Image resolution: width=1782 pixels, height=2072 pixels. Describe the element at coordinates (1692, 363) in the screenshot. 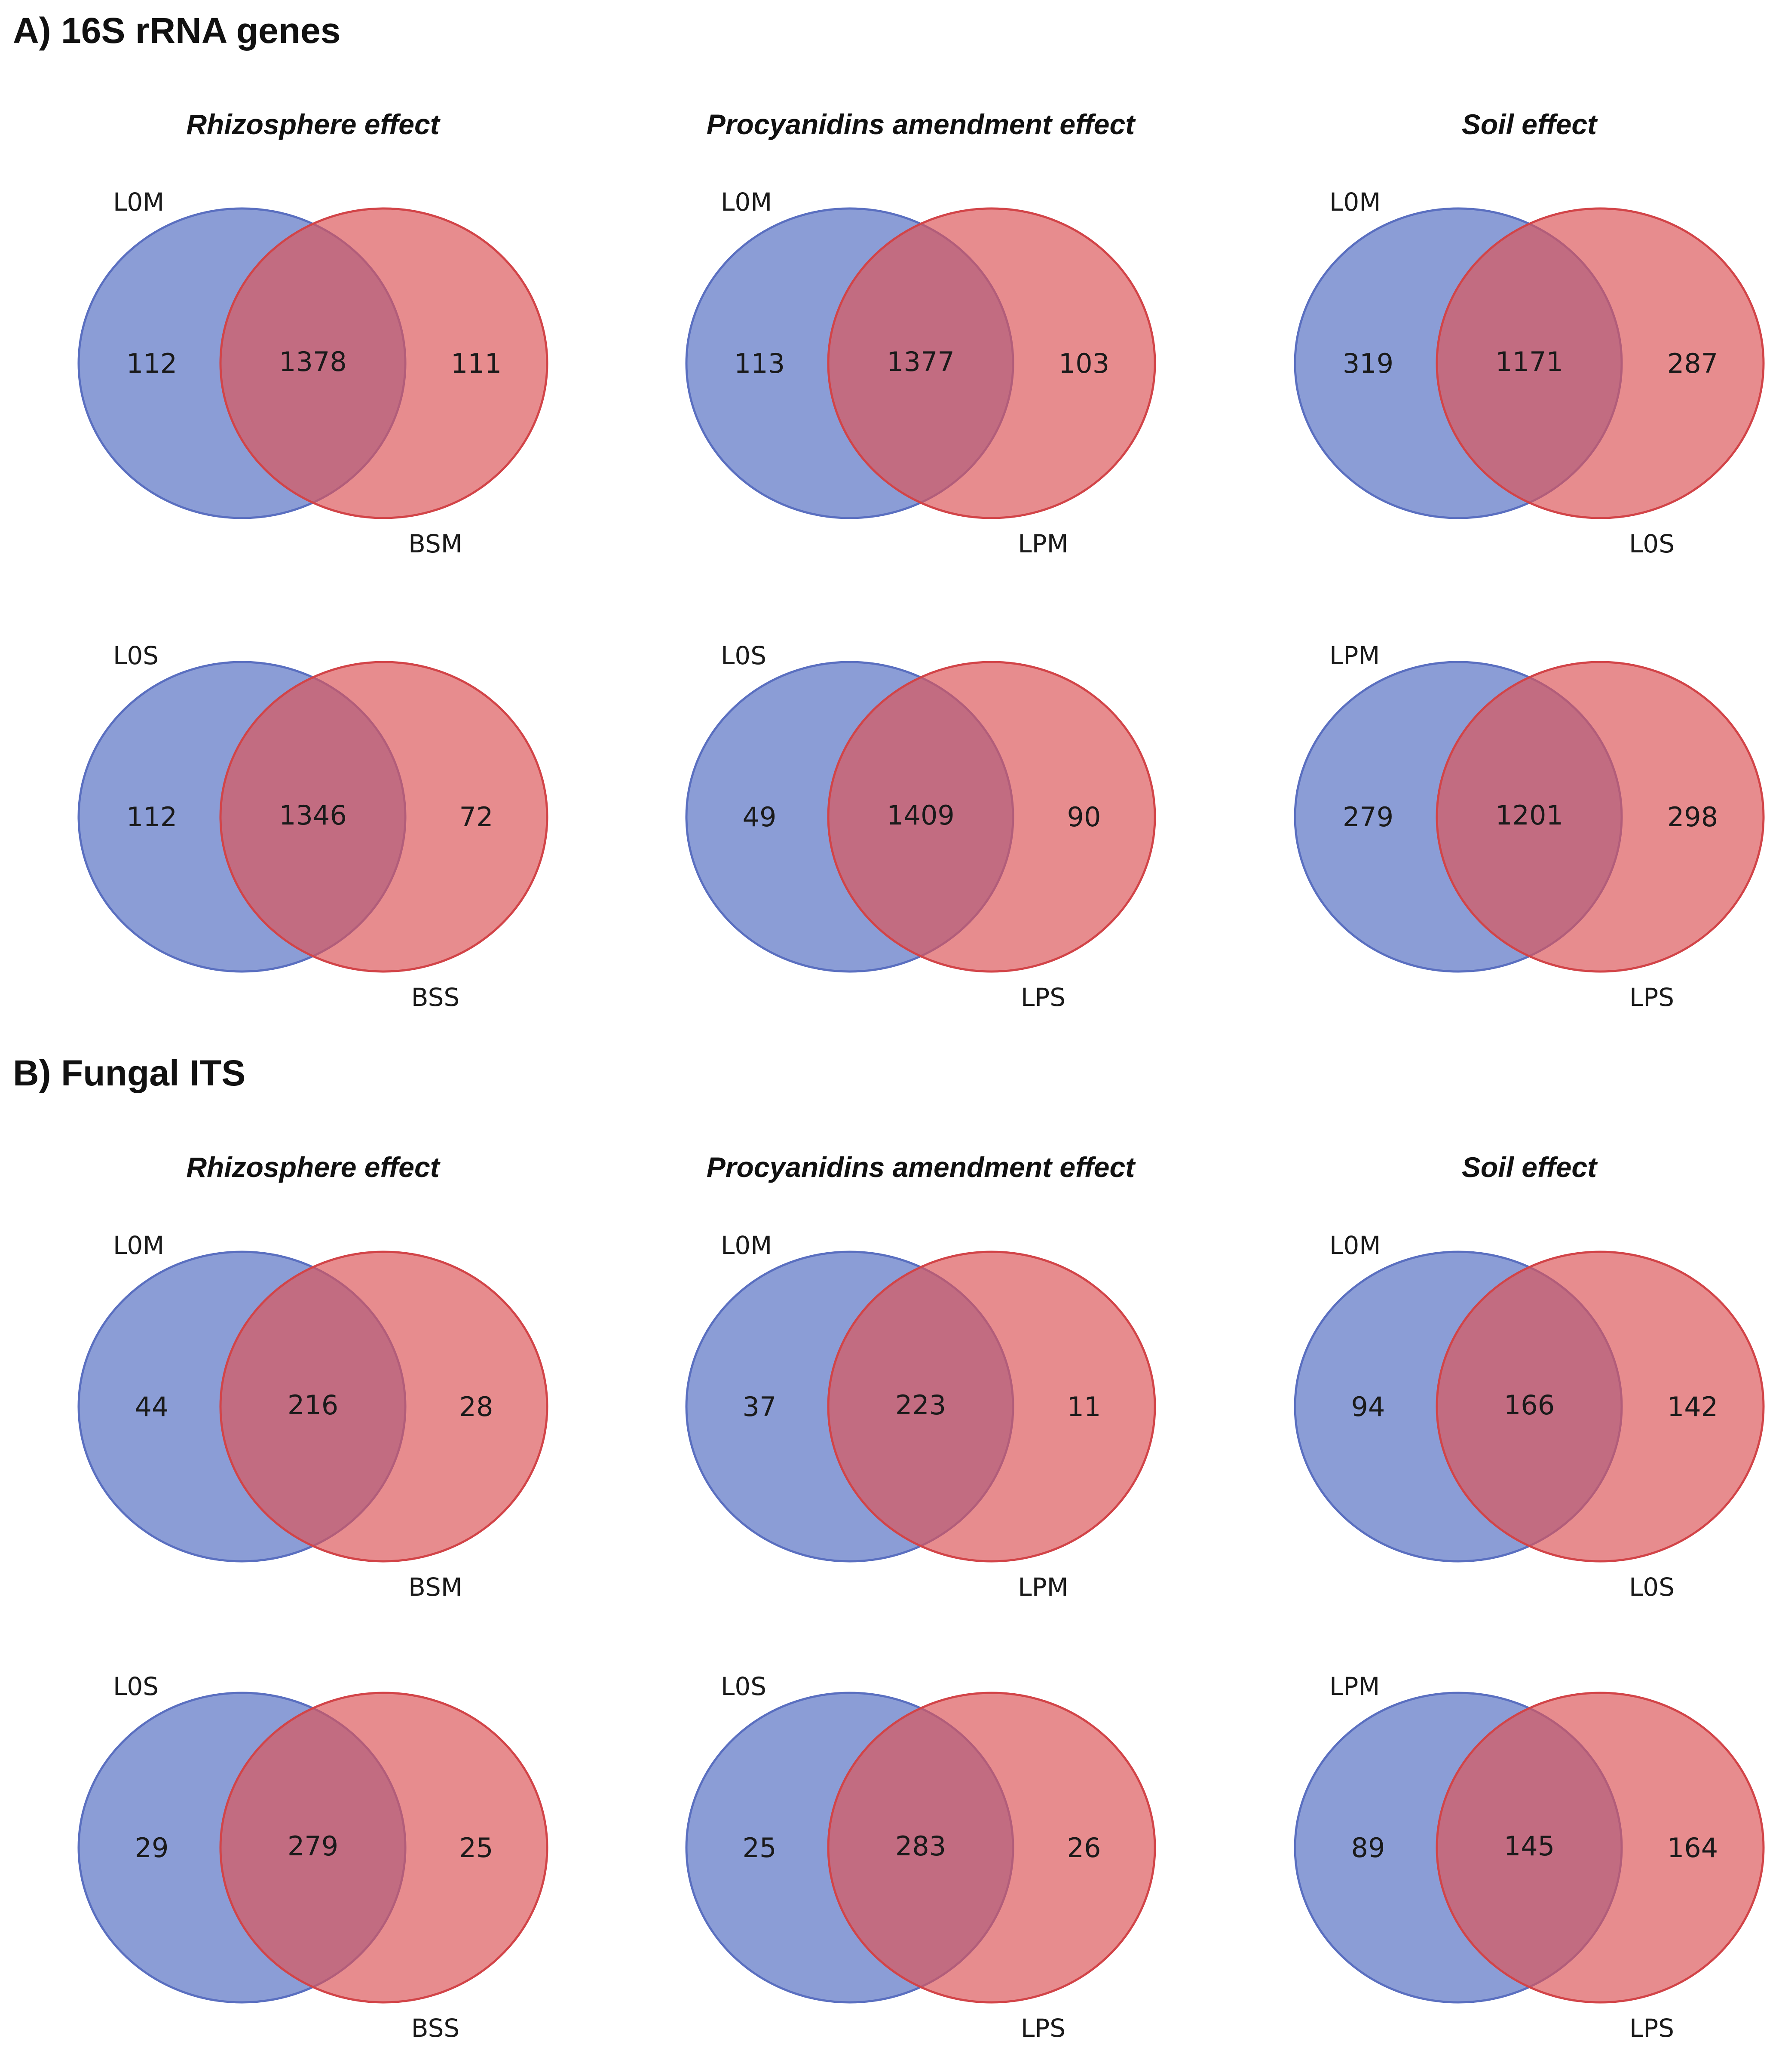

I see `venn-right-only-count: 287` at that location.